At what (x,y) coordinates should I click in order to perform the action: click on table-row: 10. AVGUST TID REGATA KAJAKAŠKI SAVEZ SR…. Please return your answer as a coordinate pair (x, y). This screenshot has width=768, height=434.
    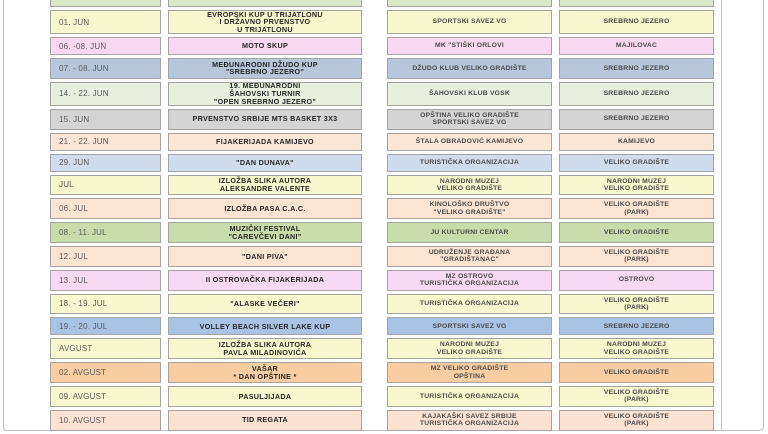
    Looking at the image, I should click on (382, 420).